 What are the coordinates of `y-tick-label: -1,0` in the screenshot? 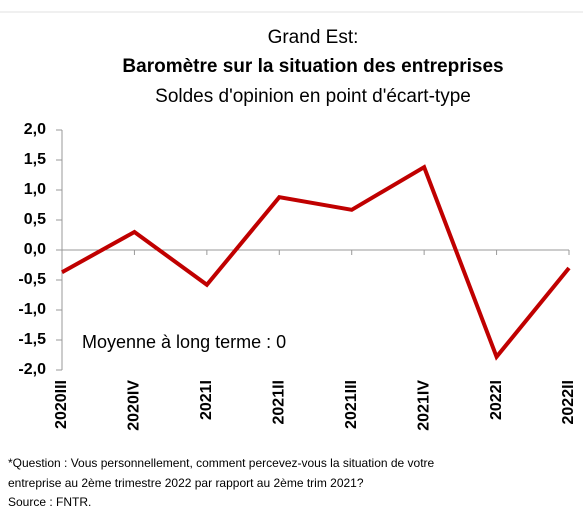 It's located at (32, 309).